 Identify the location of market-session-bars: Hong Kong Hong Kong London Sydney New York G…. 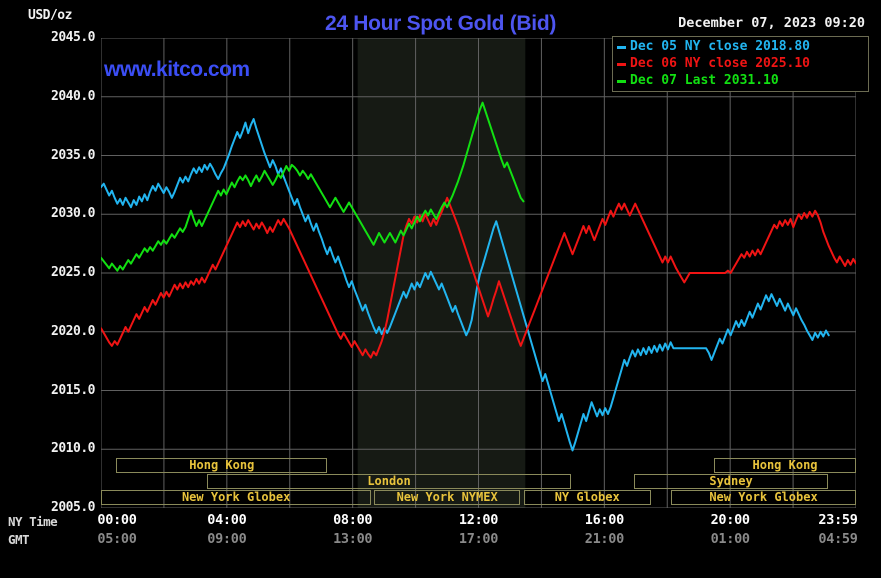
(478, 483).